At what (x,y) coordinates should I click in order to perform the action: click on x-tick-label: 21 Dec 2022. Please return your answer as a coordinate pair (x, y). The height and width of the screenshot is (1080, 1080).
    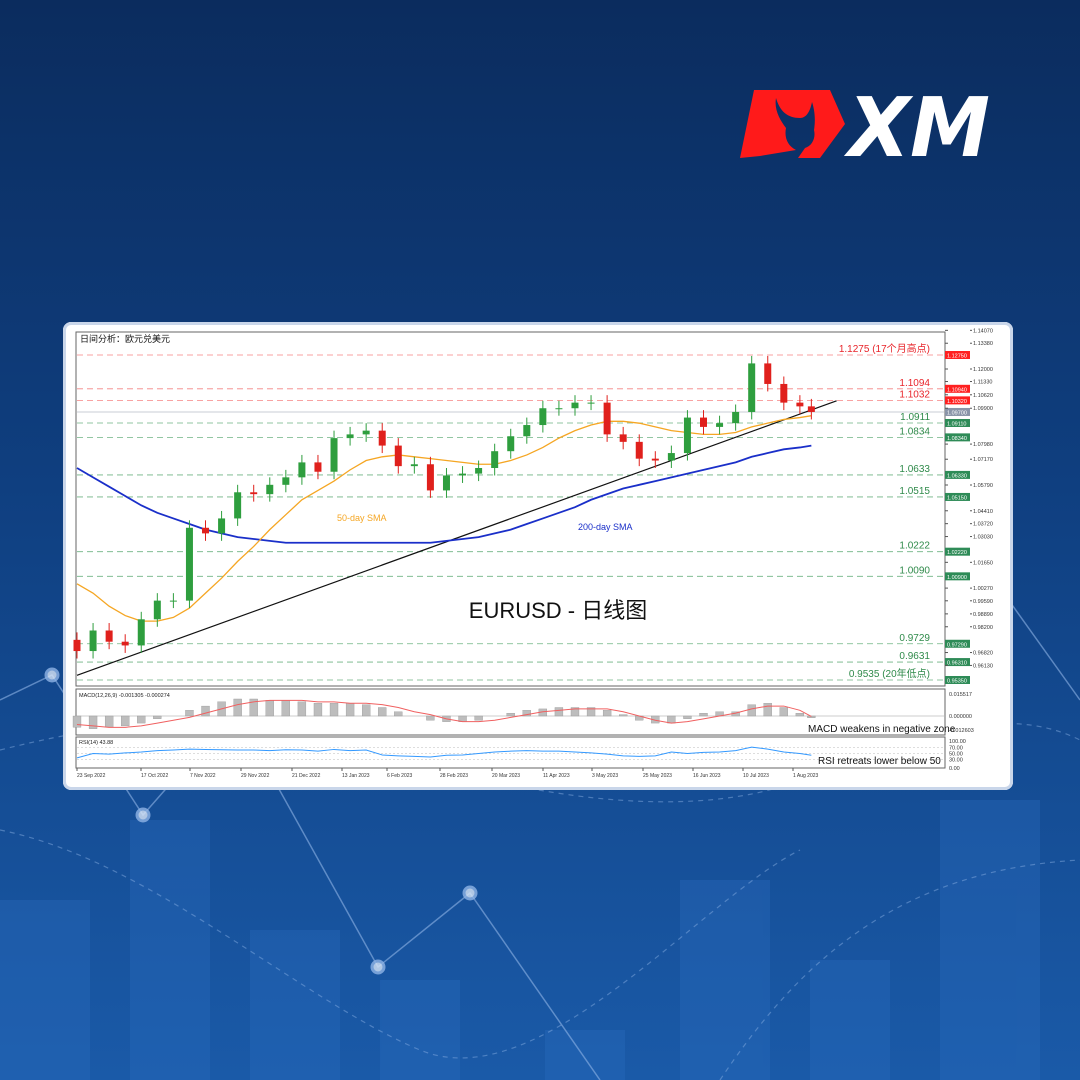
    Looking at the image, I should click on (306, 776).